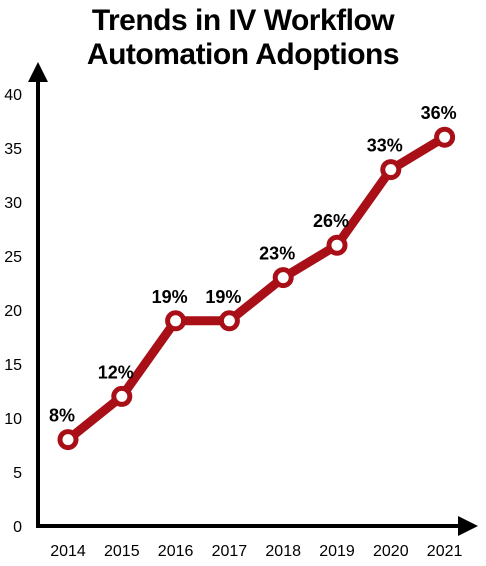 This screenshot has height=566, width=486. What do you see at coordinates (13, 149) in the screenshot?
I see `y-tick-label: 35` at bounding box center [13, 149].